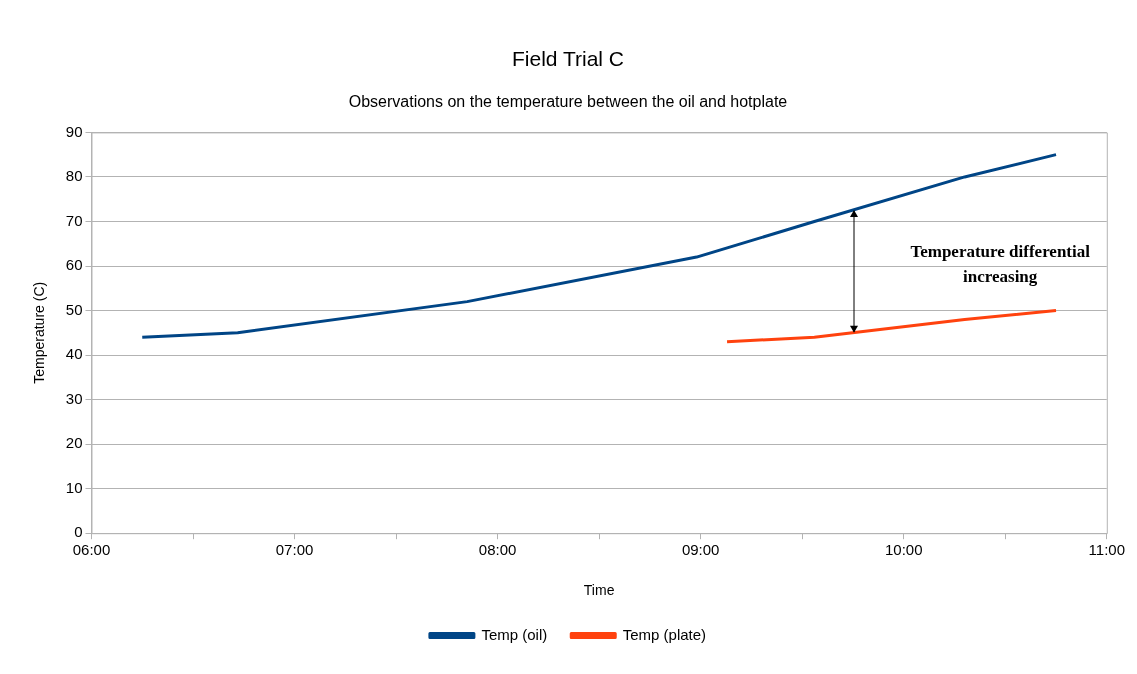 The height and width of the screenshot is (674, 1137). I want to click on y-tick-label: 30, so click(74, 398).